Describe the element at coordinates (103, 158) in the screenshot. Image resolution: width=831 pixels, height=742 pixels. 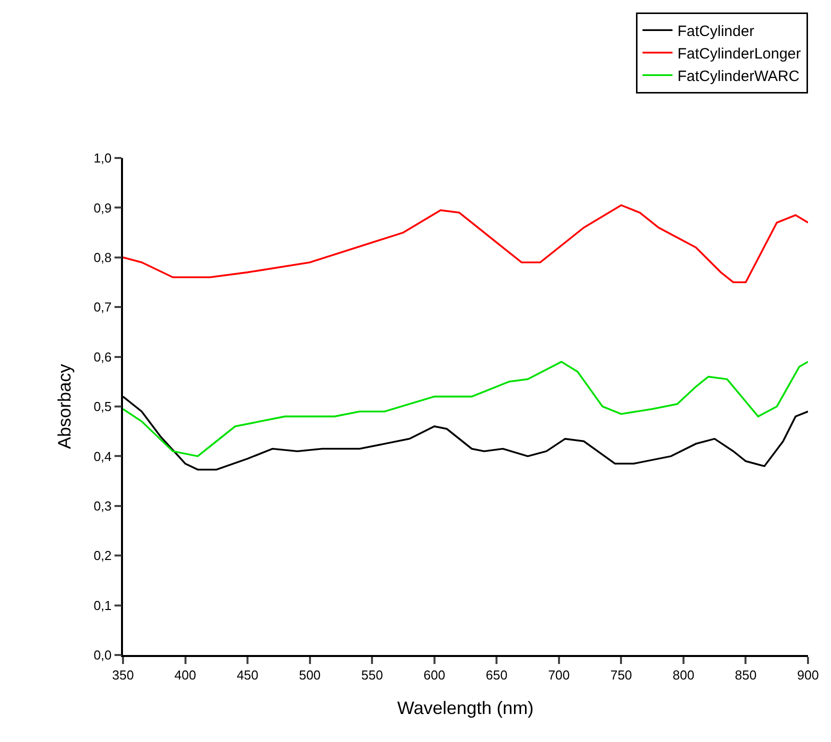
I see `y-tick-label: 1,0` at that location.